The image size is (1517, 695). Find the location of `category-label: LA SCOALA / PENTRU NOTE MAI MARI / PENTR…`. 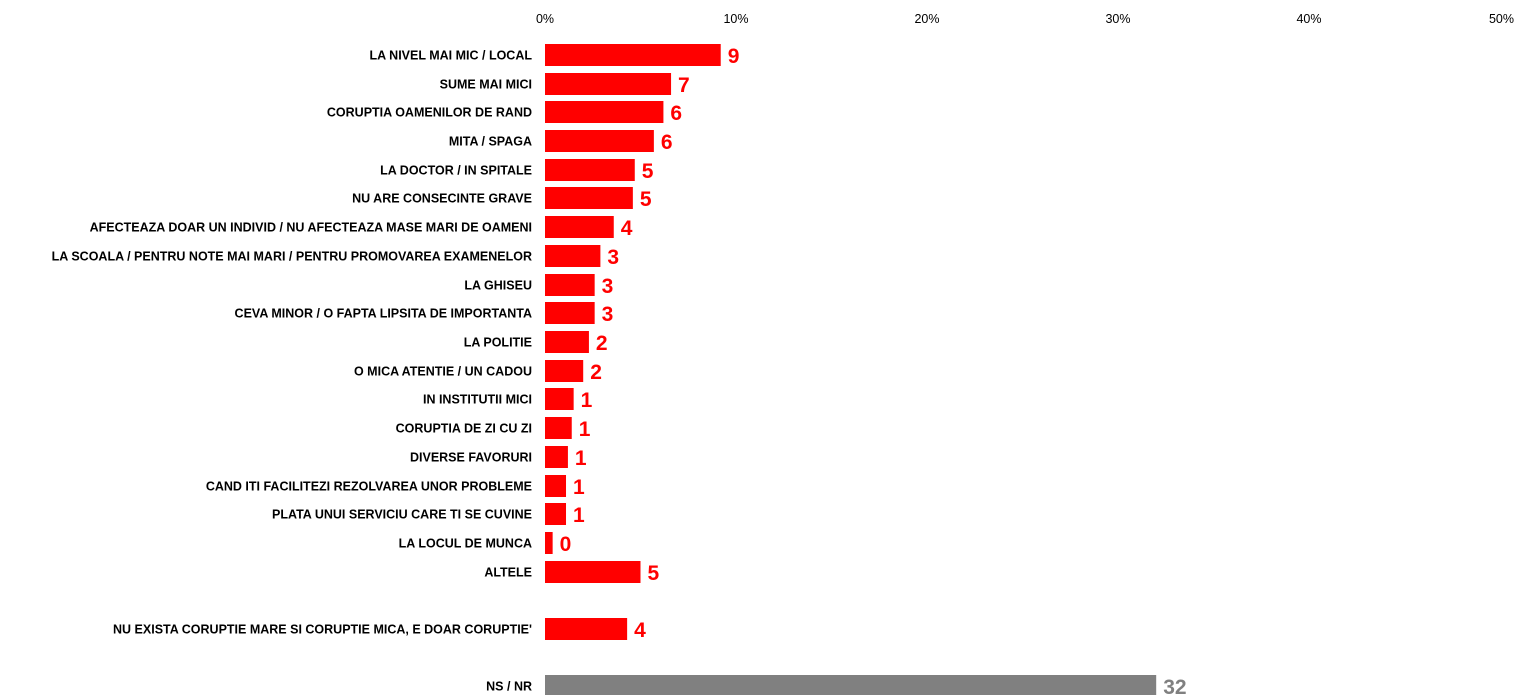

category-label: LA SCOALA / PENTRU NOTE MAI MARI / PENTR… is located at coordinates (292, 257).